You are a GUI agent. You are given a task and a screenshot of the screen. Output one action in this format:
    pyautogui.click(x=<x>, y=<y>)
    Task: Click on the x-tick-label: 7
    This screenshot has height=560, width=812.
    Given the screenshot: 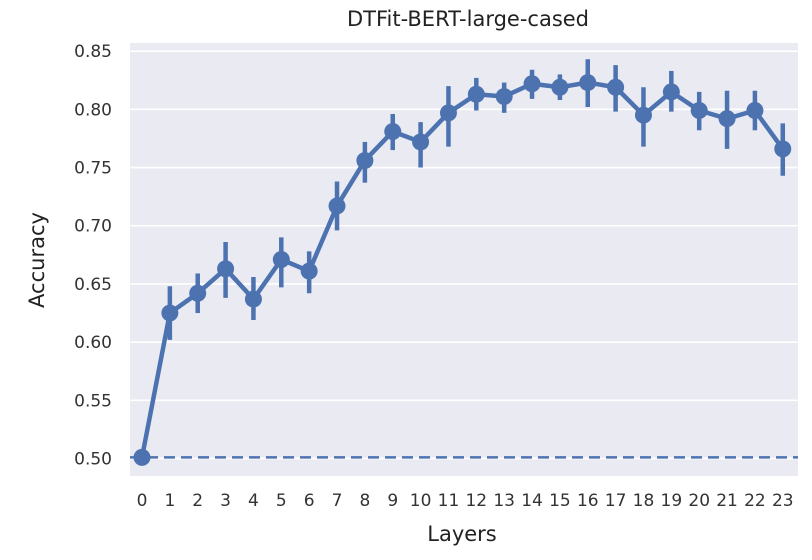 What is the action you would take?
    pyautogui.click(x=337, y=501)
    